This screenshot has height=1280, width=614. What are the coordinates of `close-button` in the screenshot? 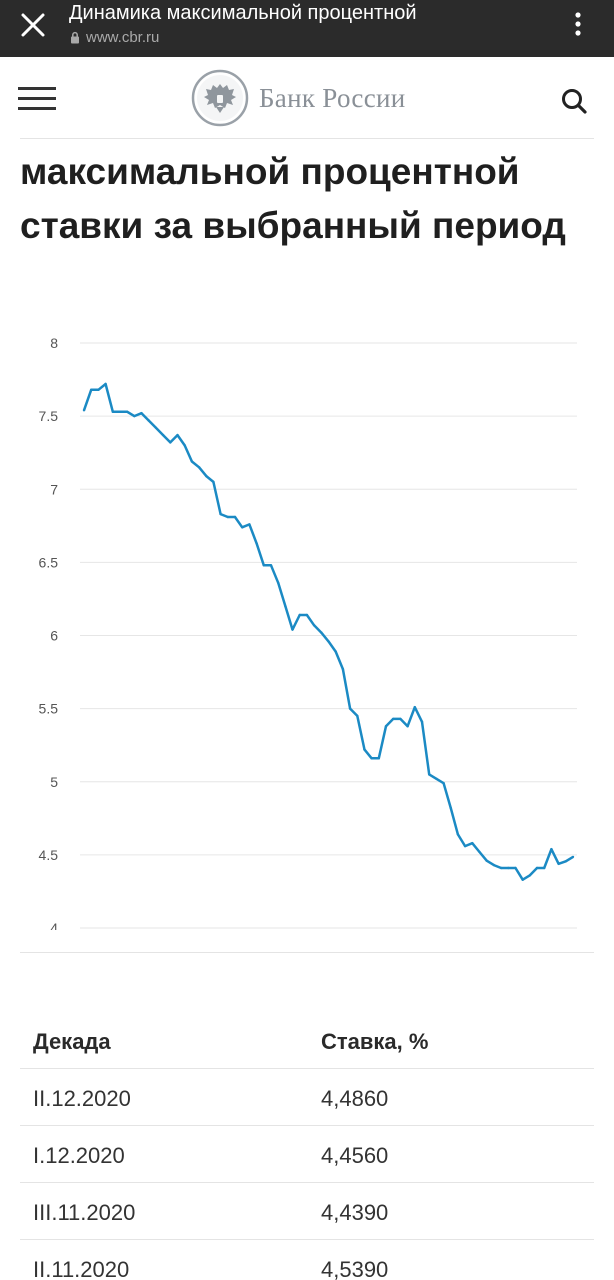 It's located at (33, 25).